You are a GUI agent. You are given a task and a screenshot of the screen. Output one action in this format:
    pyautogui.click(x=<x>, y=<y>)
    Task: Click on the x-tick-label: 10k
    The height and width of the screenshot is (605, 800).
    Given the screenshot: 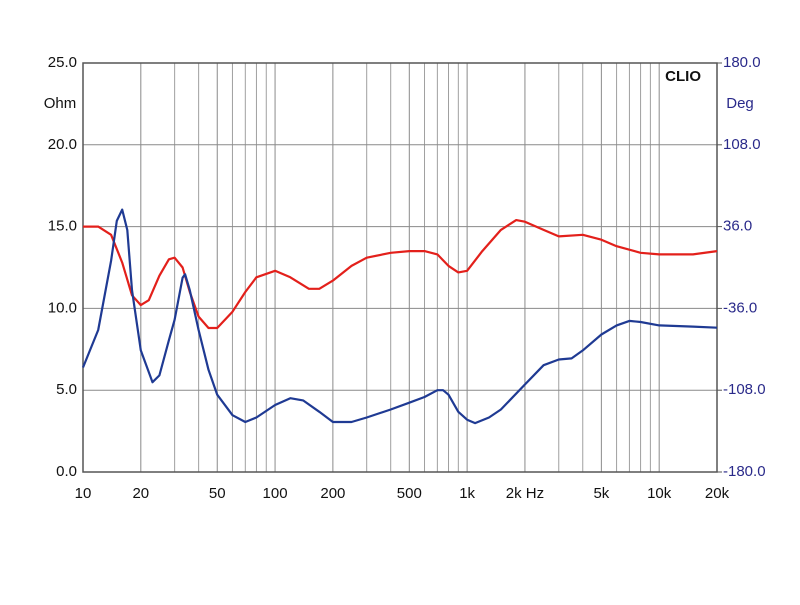 What is the action you would take?
    pyautogui.click(x=659, y=493)
    